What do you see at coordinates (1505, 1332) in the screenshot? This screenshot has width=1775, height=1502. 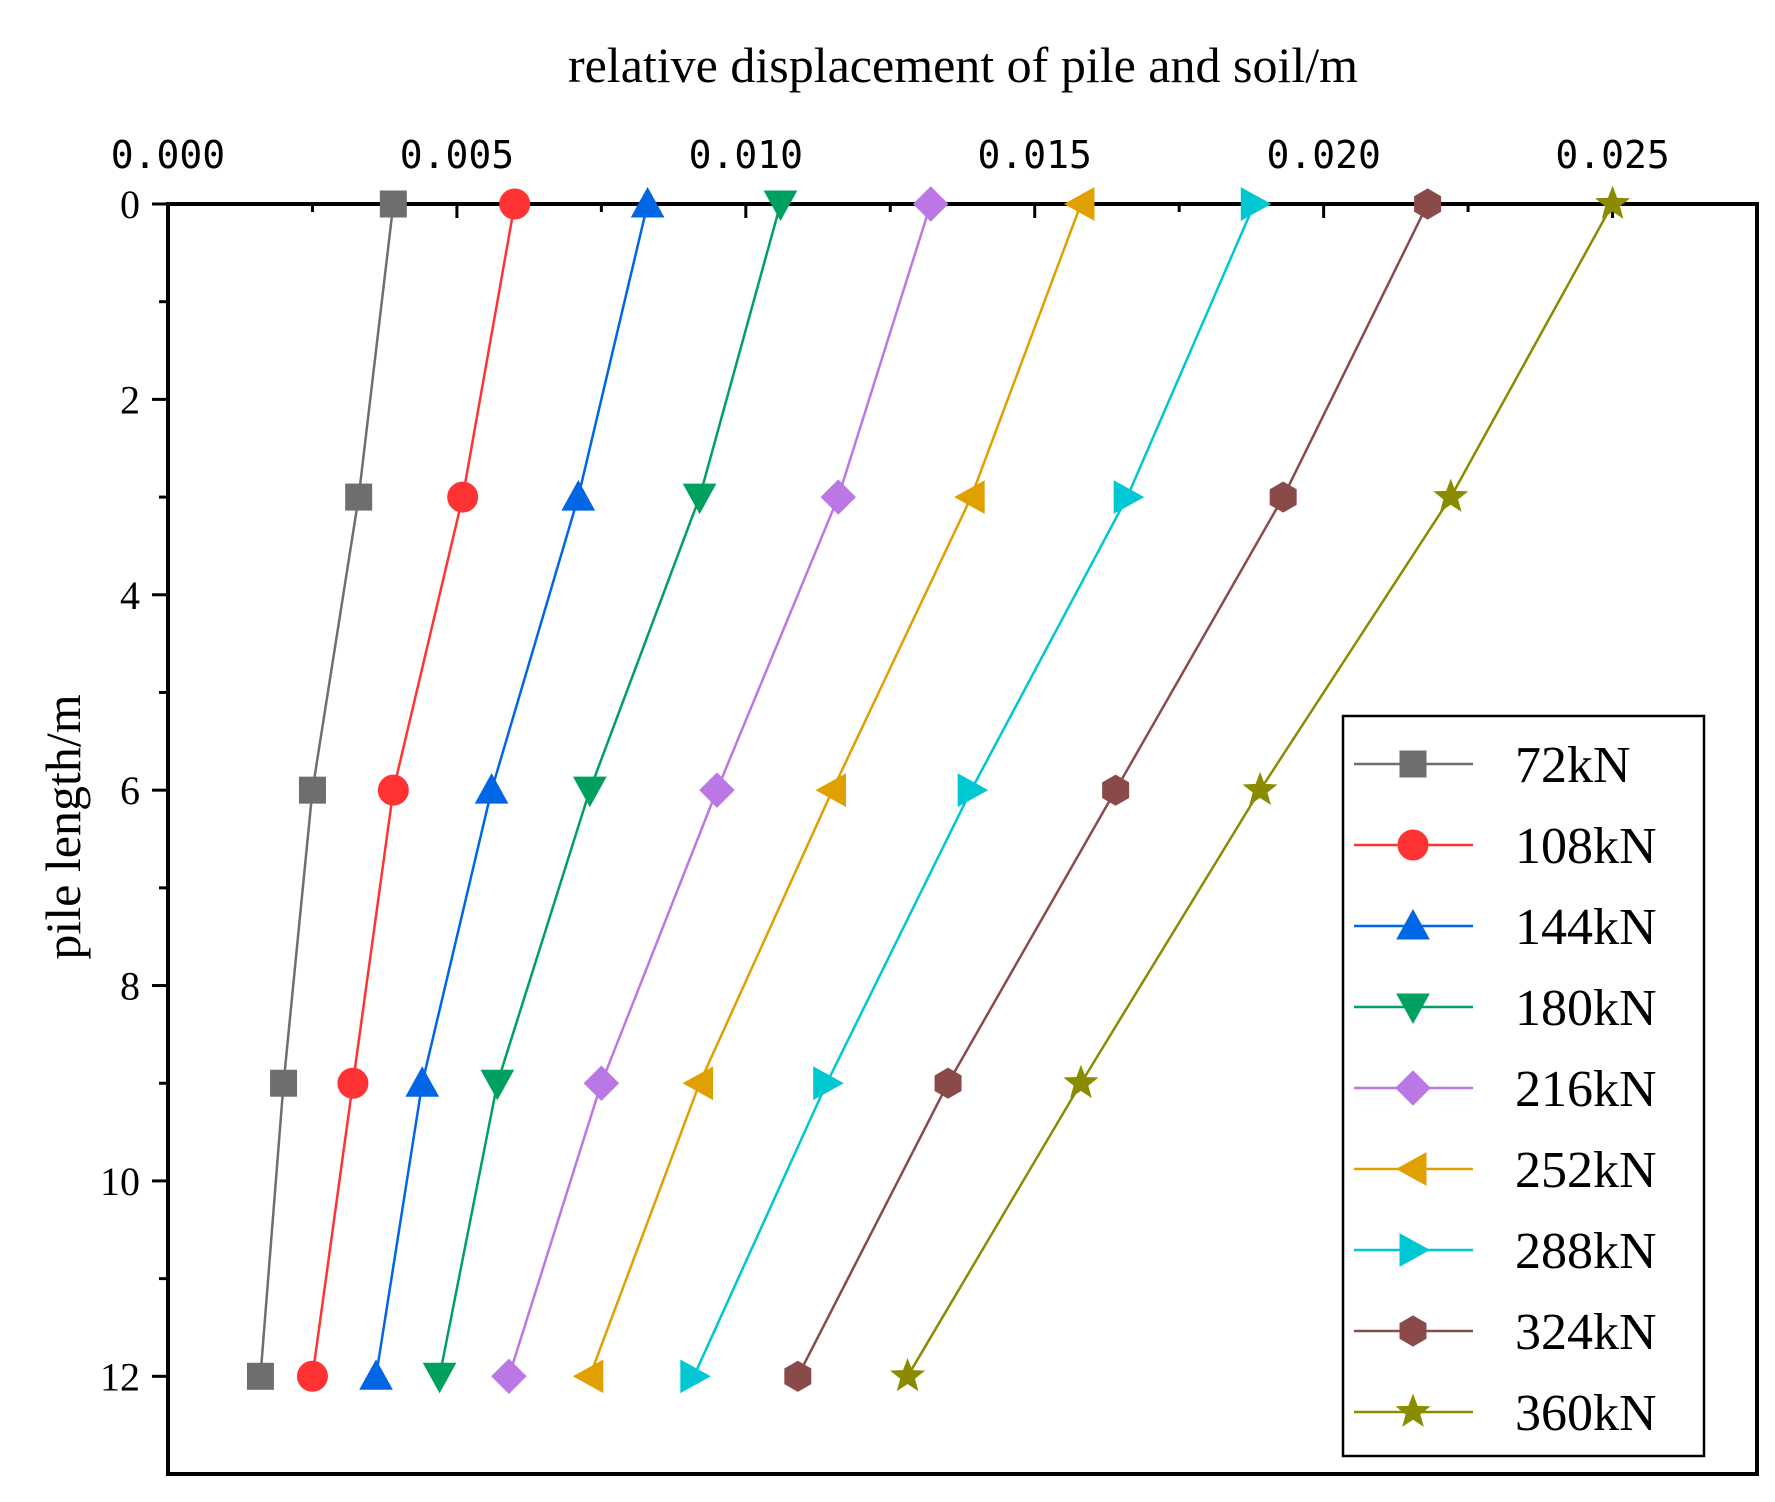 I see `legend-entry: 324kN` at bounding box center [1505, 1332].